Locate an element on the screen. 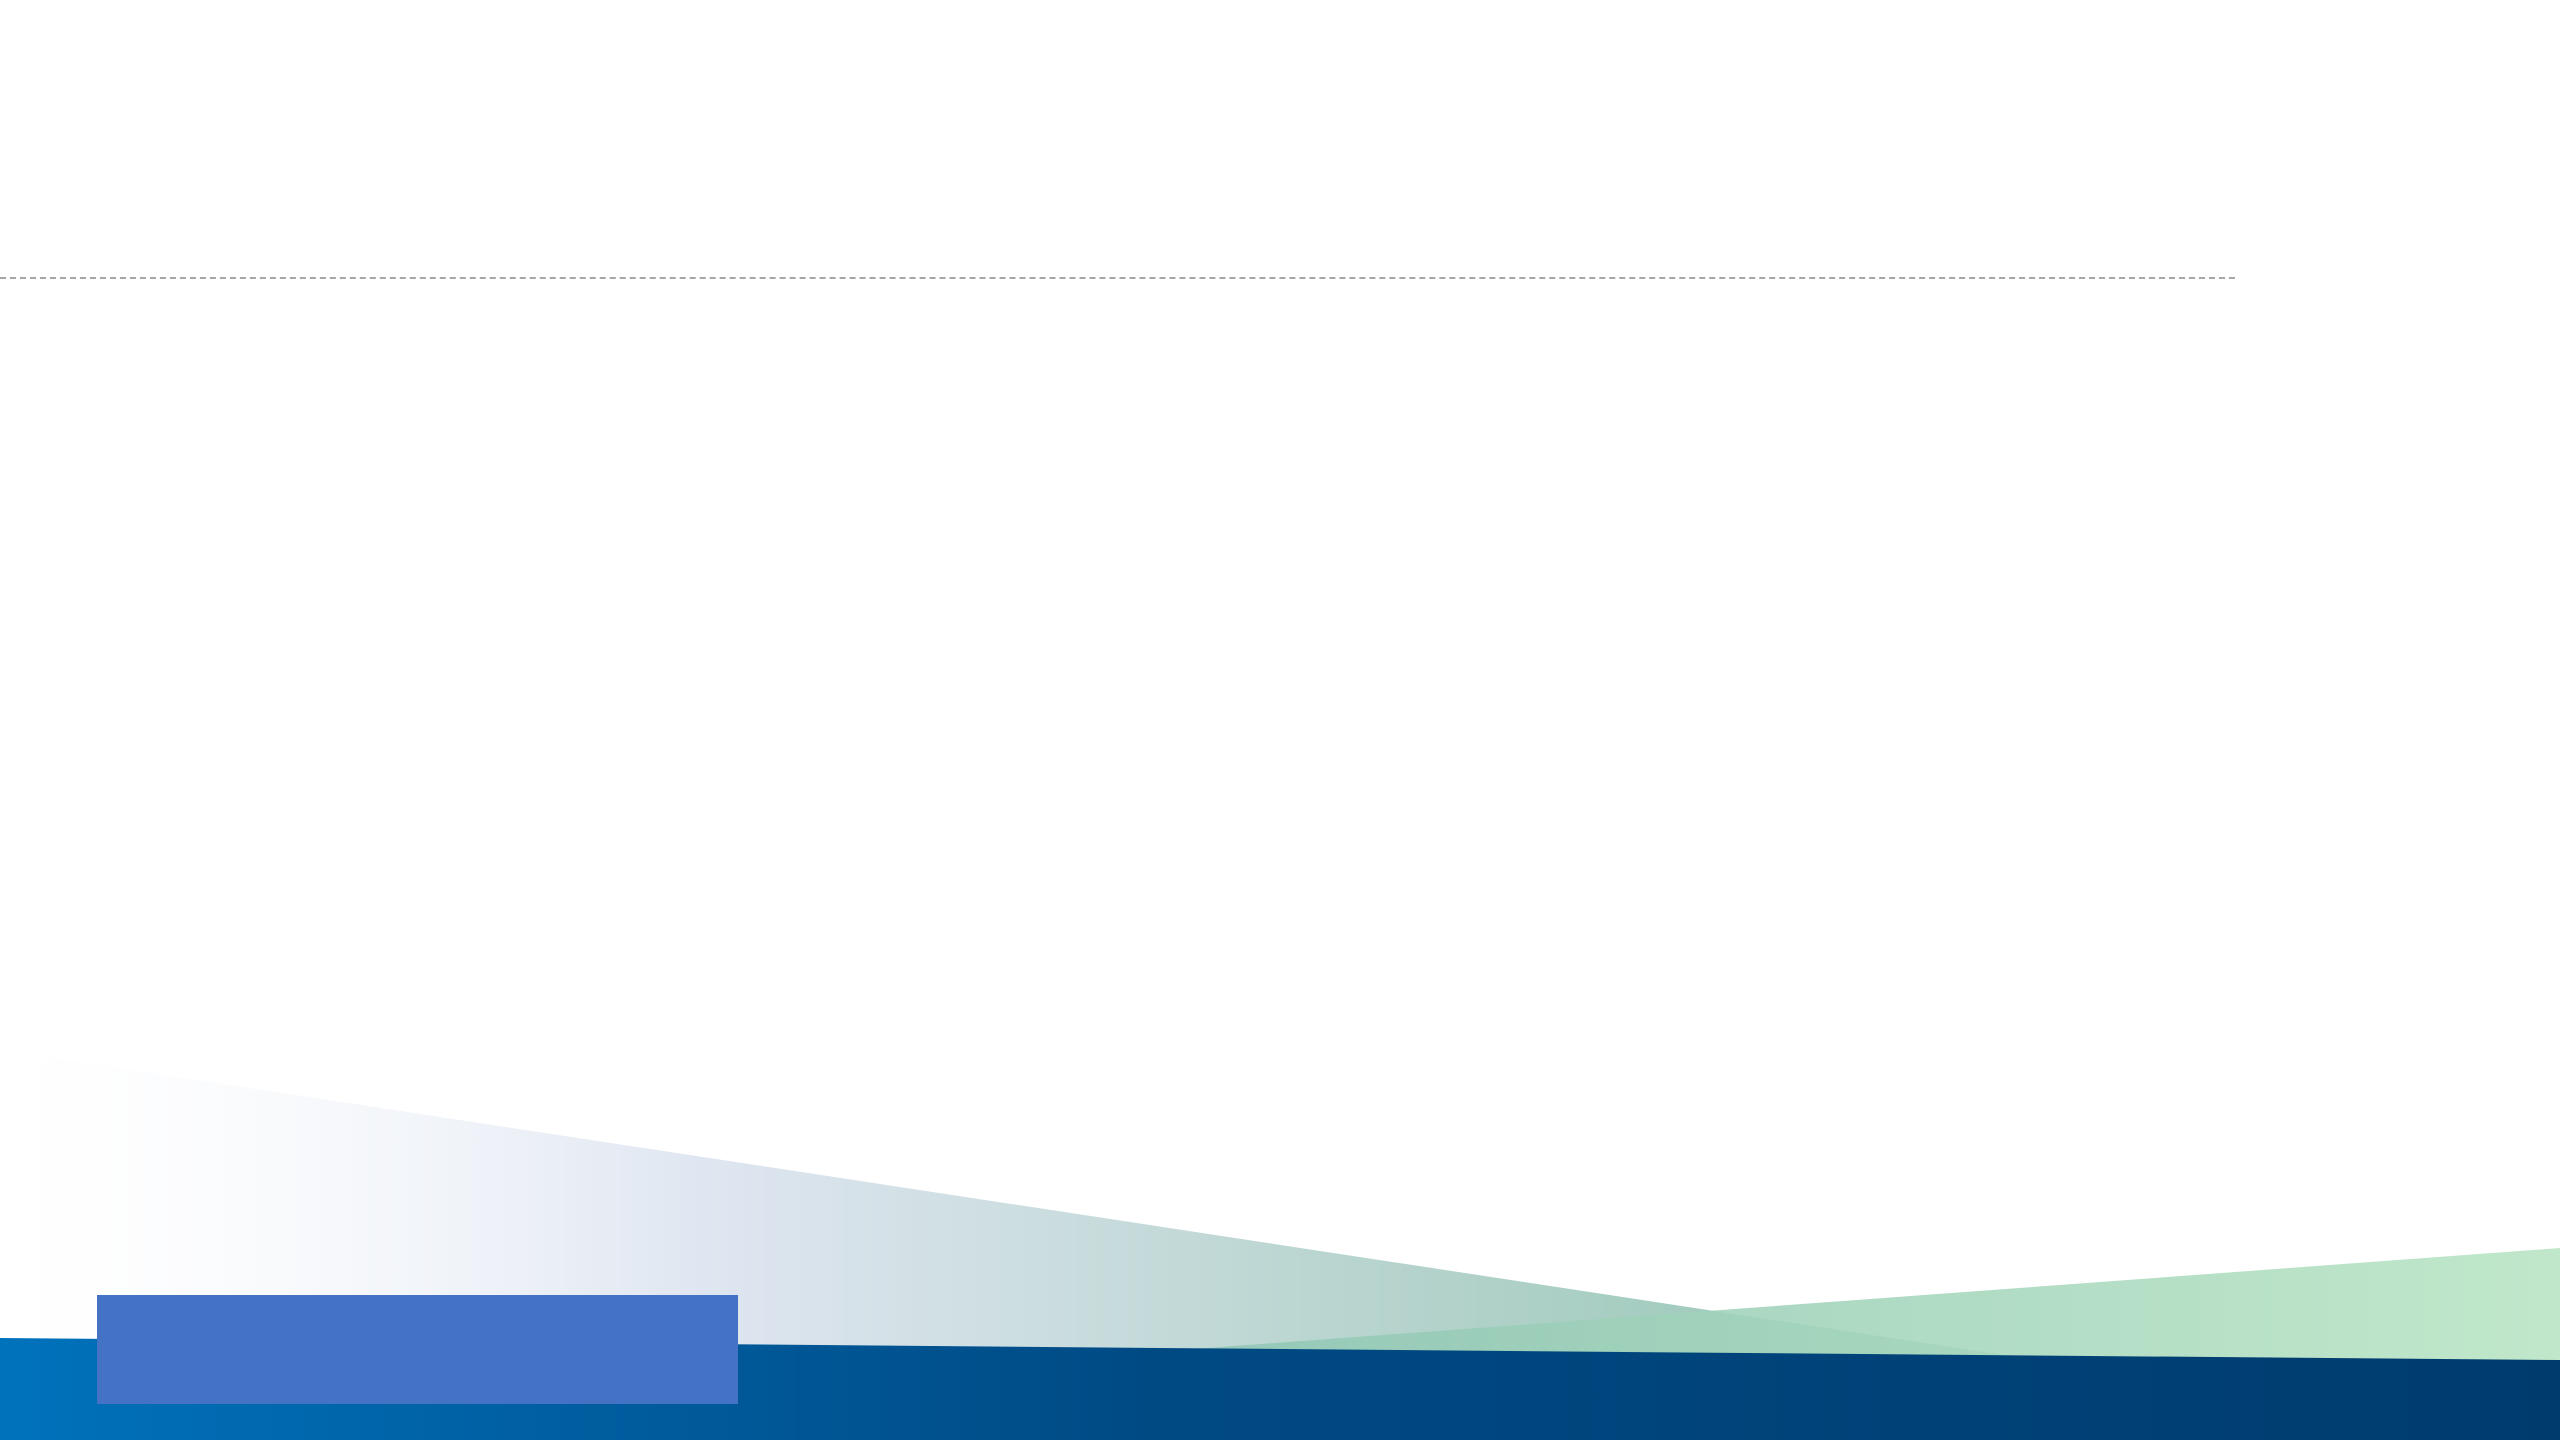 The height and width of the screenshot is (1440, 2560). title-divider is located at coordinates (1117, 278).